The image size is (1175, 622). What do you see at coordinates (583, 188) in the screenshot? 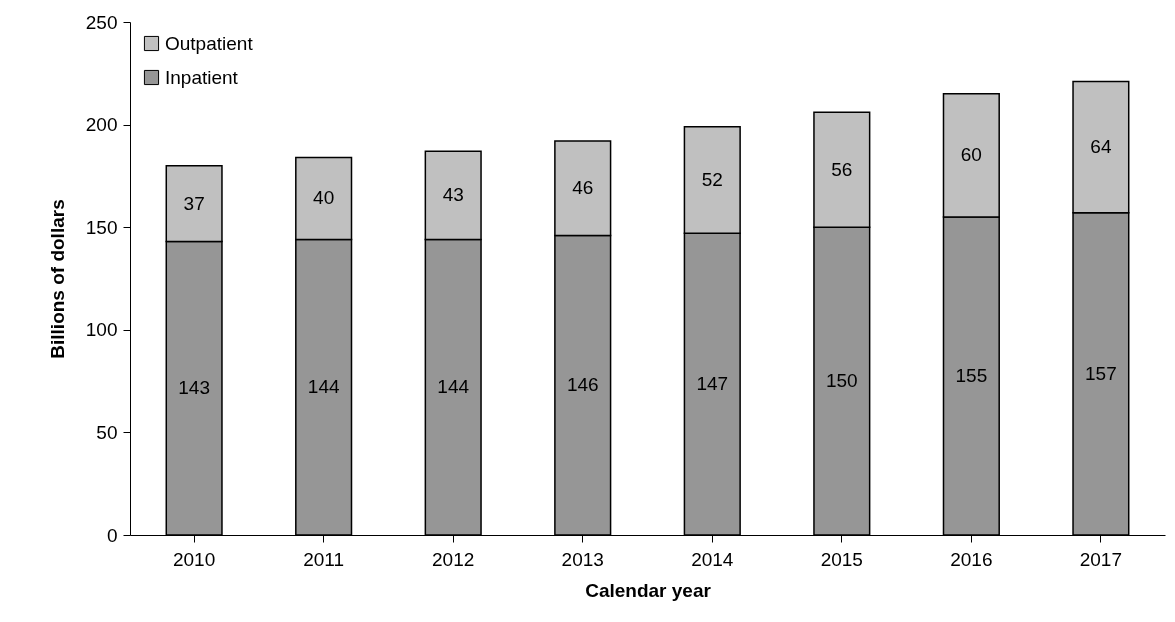
I see `data-label: 46` at bounding box center [583, 188].